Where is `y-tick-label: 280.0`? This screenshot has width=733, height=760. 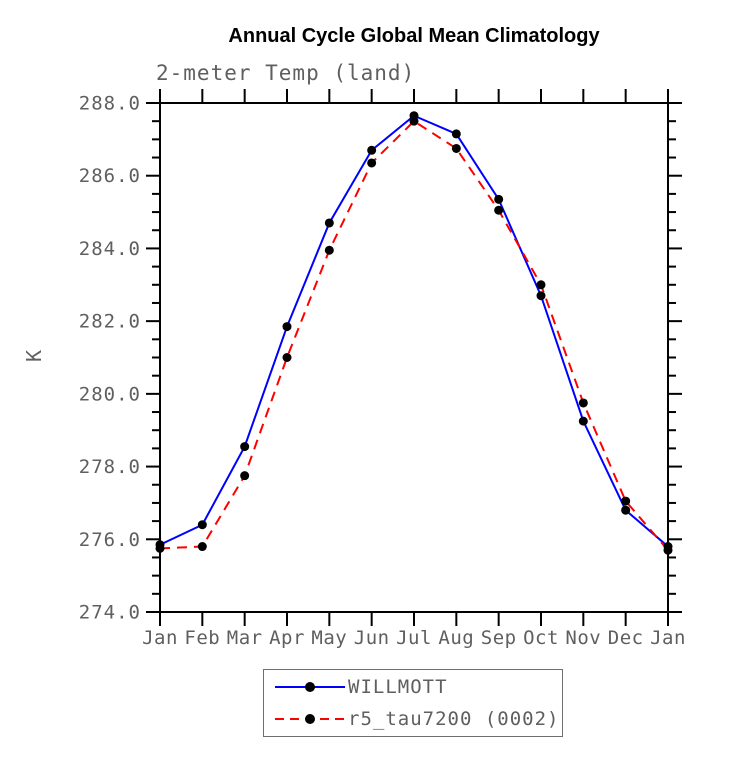 y-tick-label: 280.0 is located at coordinates (110, 394).